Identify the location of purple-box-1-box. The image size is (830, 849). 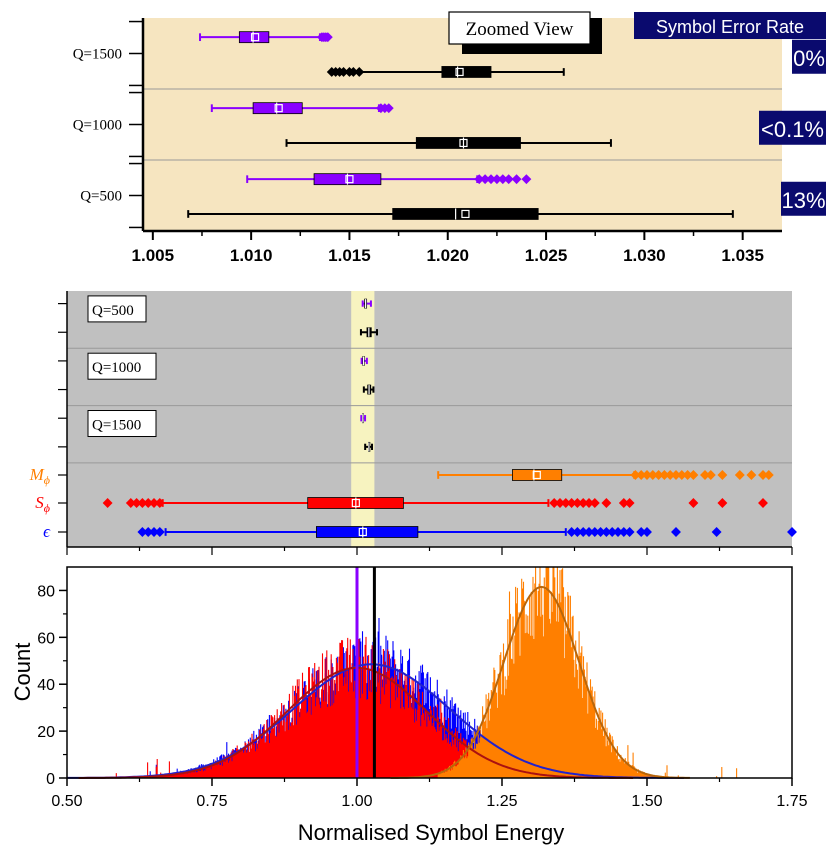
(277, 108).